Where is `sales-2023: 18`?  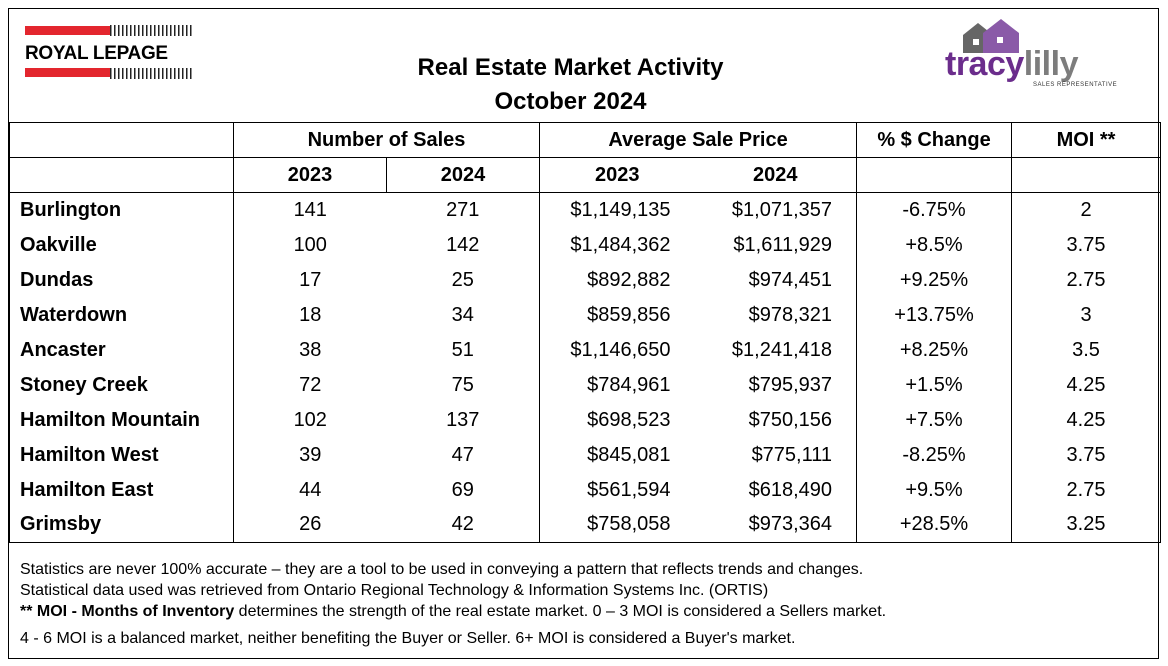 sales-2023: 18 is located at coordinates (310, 315).